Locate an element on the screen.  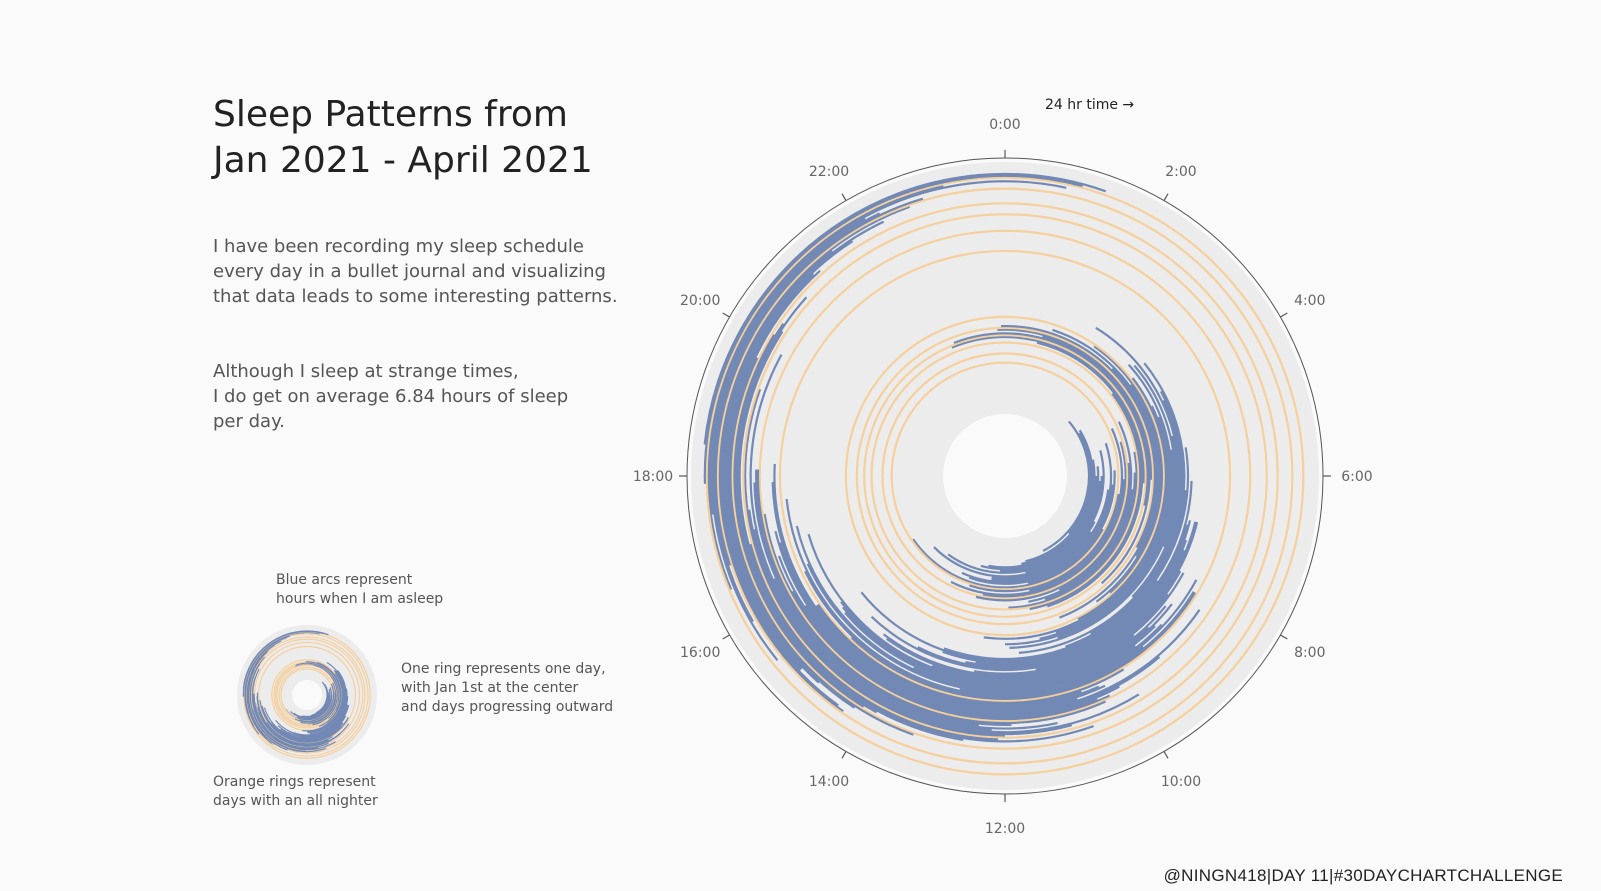
legend-ring-line: One ring represents one day, is located at coordinates (503, 669).